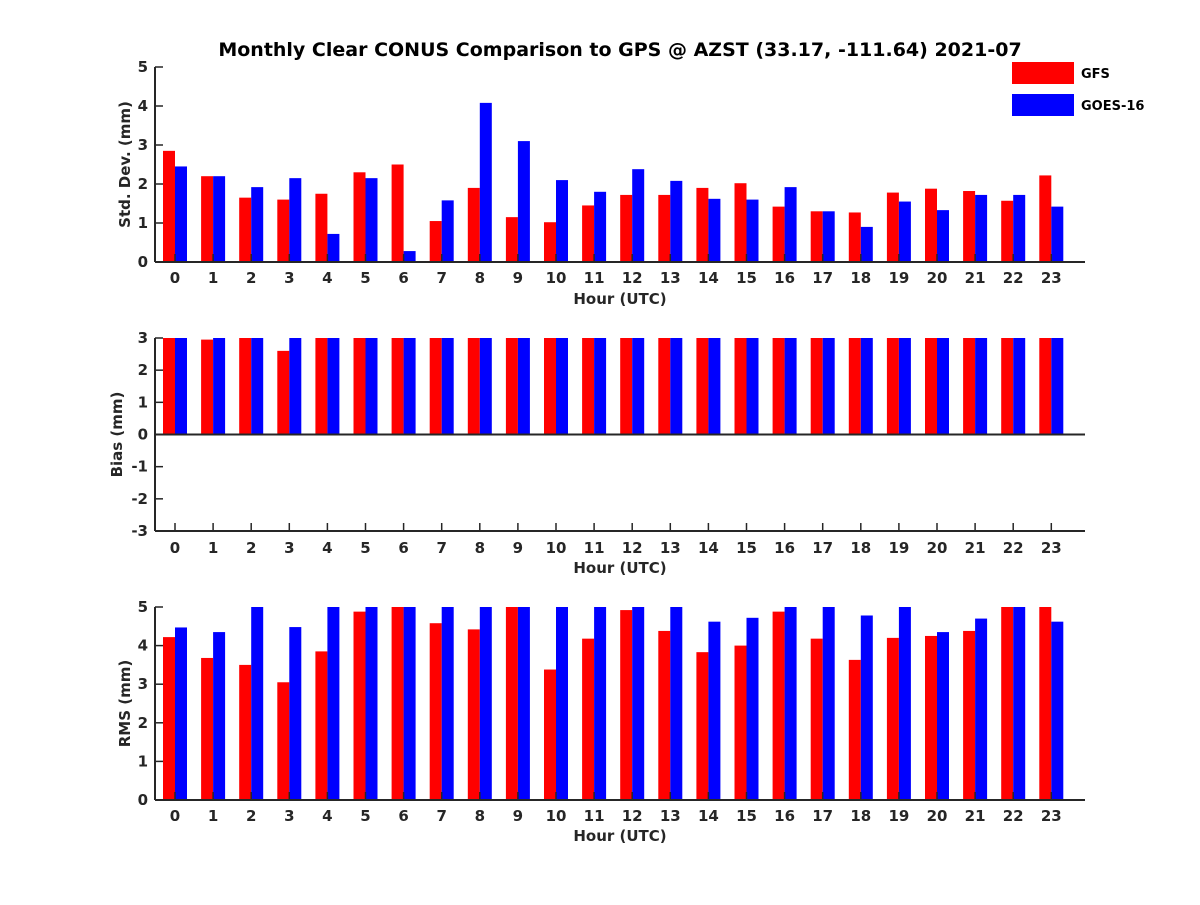  What do you see at coordinates (327, 278) in the screenshot?
I see `x-tick-label: 4` at bounding box center [327, 278].